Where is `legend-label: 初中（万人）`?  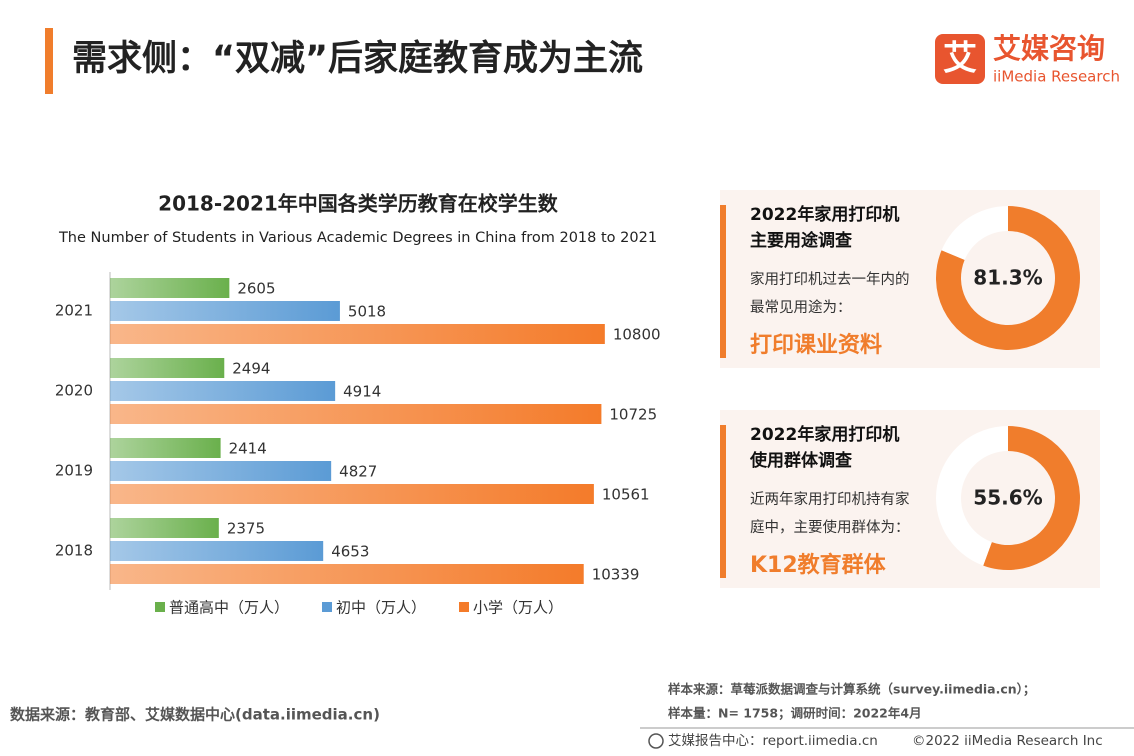 legend-label: 初中（万人） is located at coordinates (381, 608).